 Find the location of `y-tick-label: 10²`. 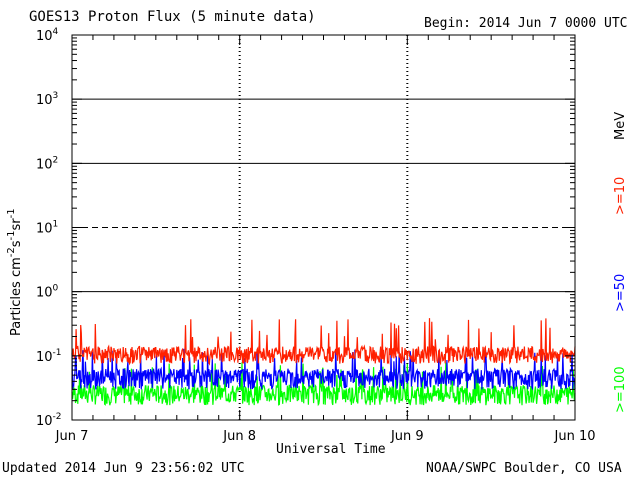

y-tick-label: 10² is located at coordinates (47, 163).